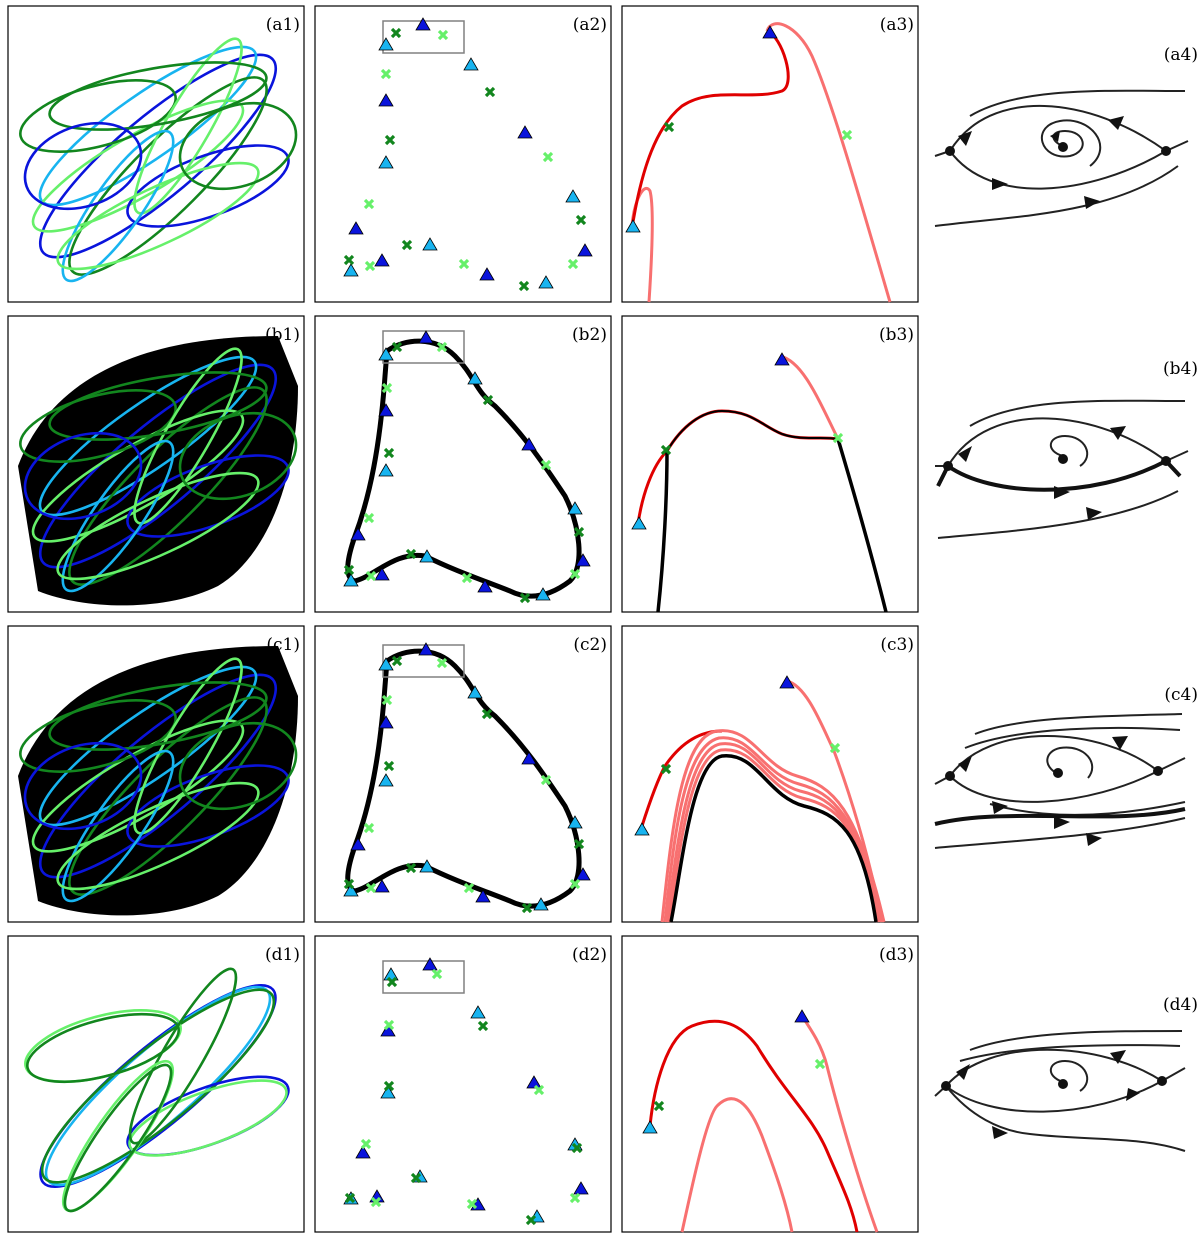 This screenshot has height=1237, width=1201. I want to click on panel-a3: (a3), so click(770, 154).